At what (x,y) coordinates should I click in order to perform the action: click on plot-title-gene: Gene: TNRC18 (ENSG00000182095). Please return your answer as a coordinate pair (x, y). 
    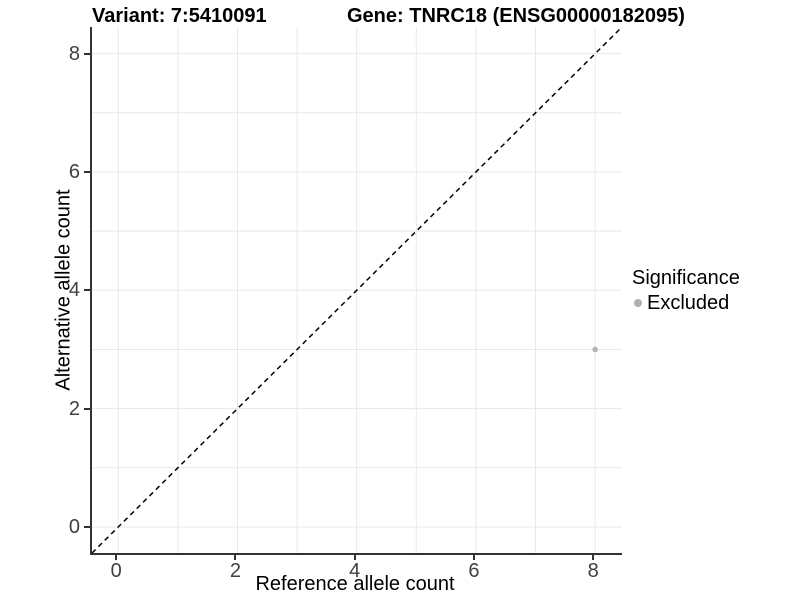
    Looking at the image, I should click on (516, 16).